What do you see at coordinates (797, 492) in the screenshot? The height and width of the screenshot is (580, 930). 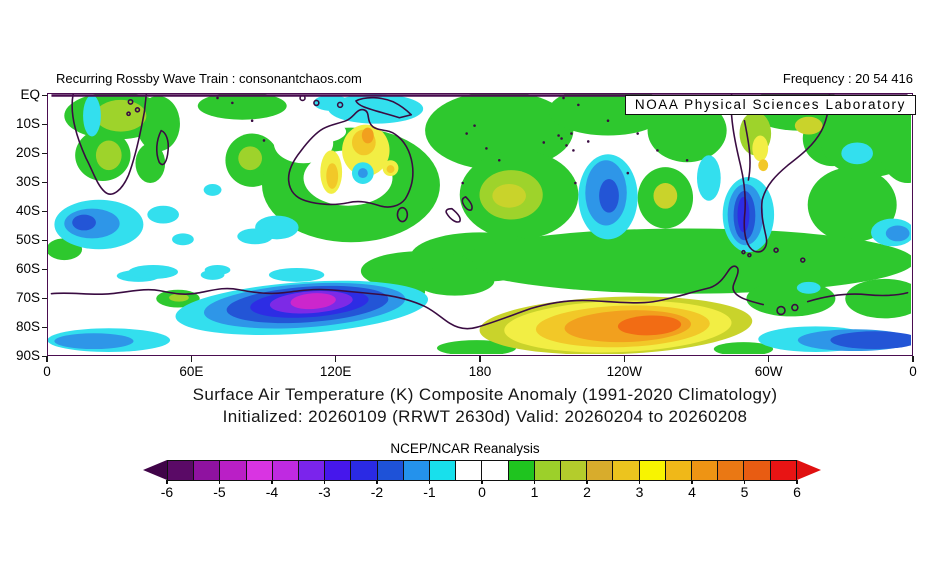 I see `colorbar-tick-label: 6` at bounding box center [797, 492].